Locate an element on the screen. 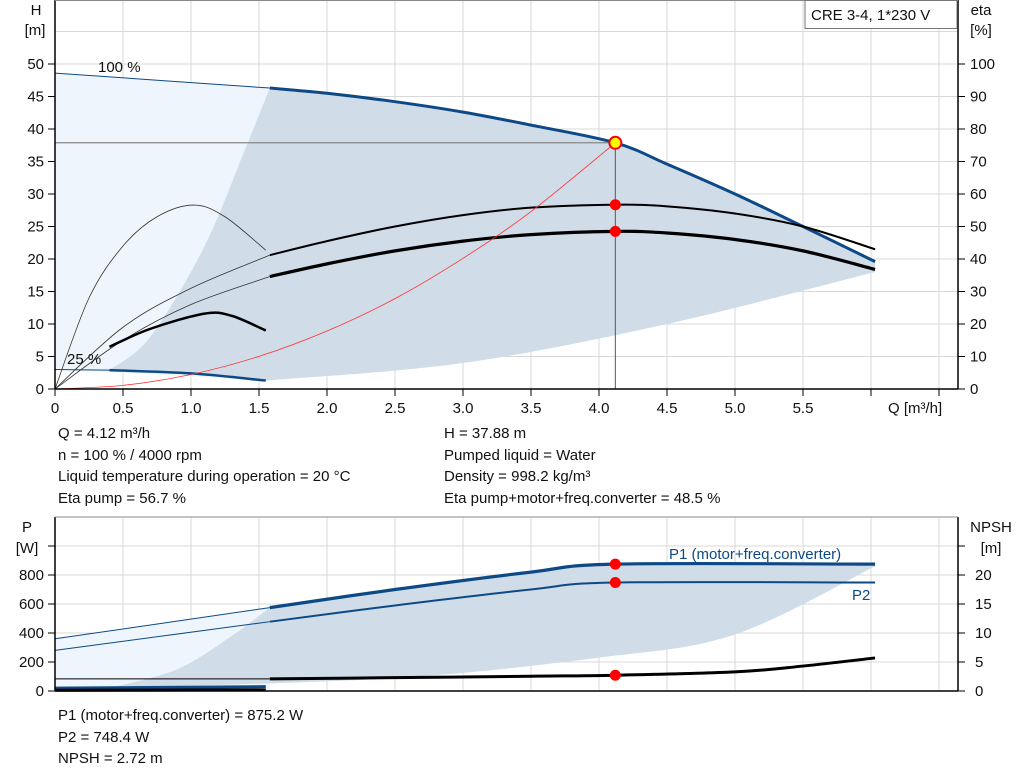 This screenshot has height=781, width=1024. x-tick-label: 3.0 is located at coordinates (463, 408).